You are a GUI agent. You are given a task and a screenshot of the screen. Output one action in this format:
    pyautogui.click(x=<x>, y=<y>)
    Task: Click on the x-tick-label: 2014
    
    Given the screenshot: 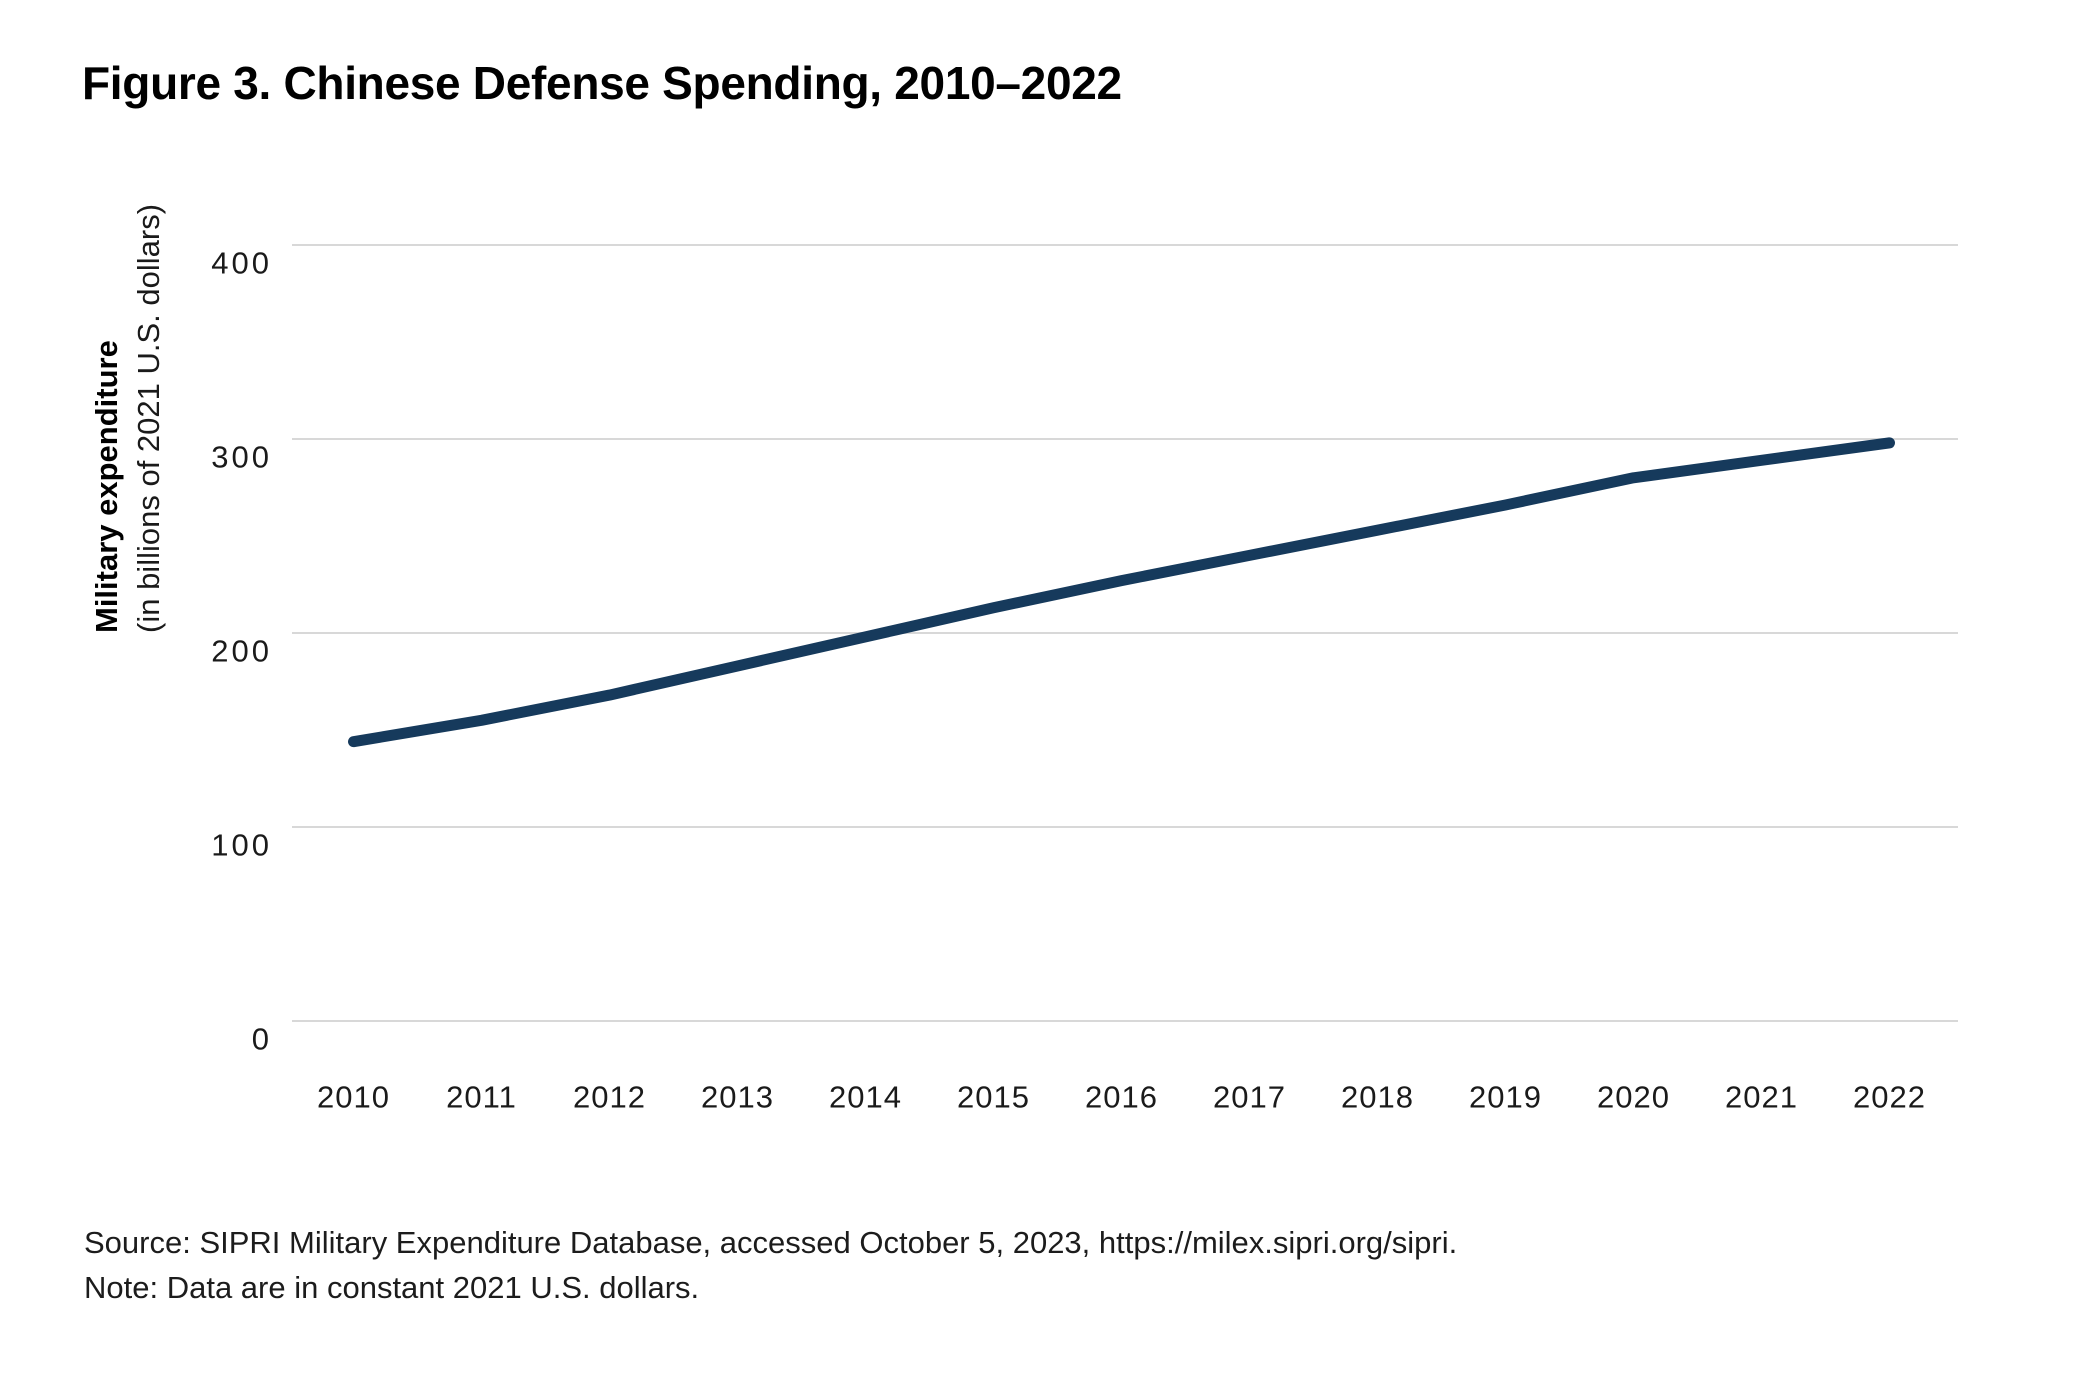 What is the action you would take?
    pyautogui.click(x=865, y=1097)
    